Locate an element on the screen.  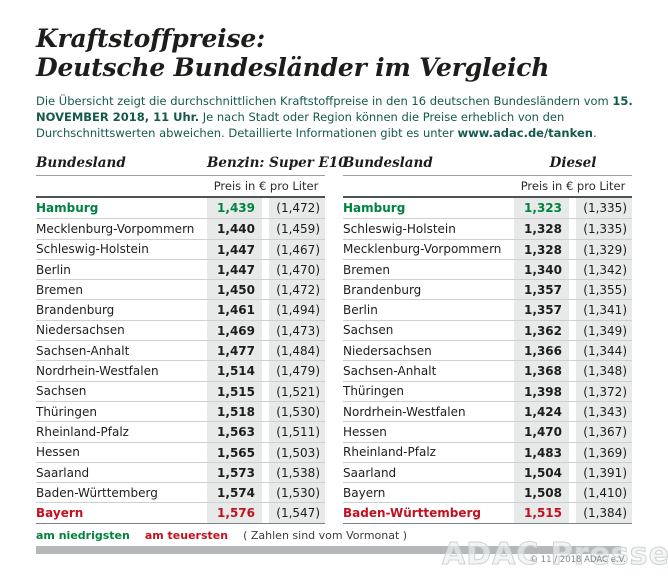
current-price: 1,470 is located at coordinates (541, 432).